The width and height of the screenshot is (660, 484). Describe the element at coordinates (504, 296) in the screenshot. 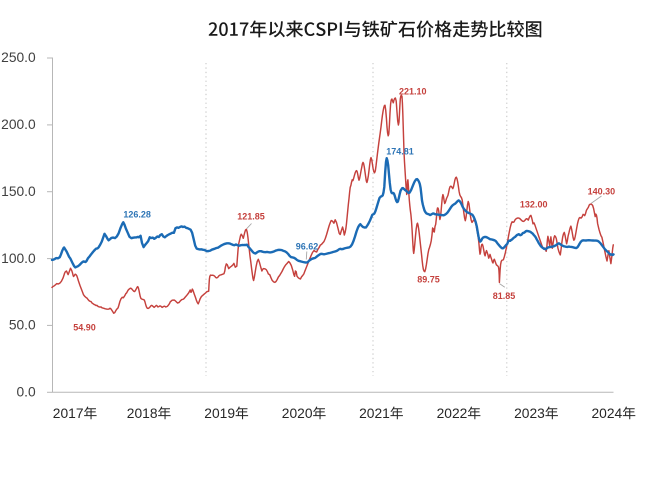

I see `svg-text: 81.85` at that location.